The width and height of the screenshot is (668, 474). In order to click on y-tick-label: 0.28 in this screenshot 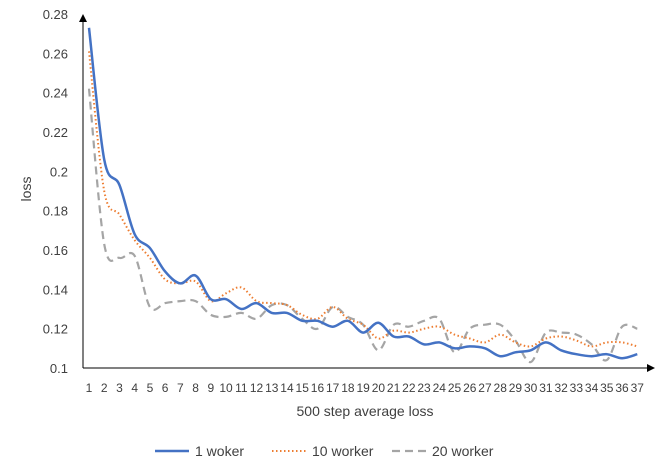, I will do `click(55, 14)`.